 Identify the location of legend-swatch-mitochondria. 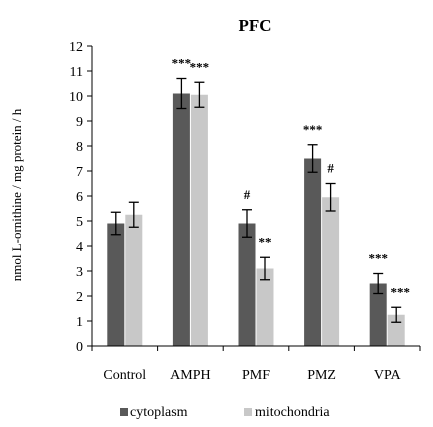
(248, 412).